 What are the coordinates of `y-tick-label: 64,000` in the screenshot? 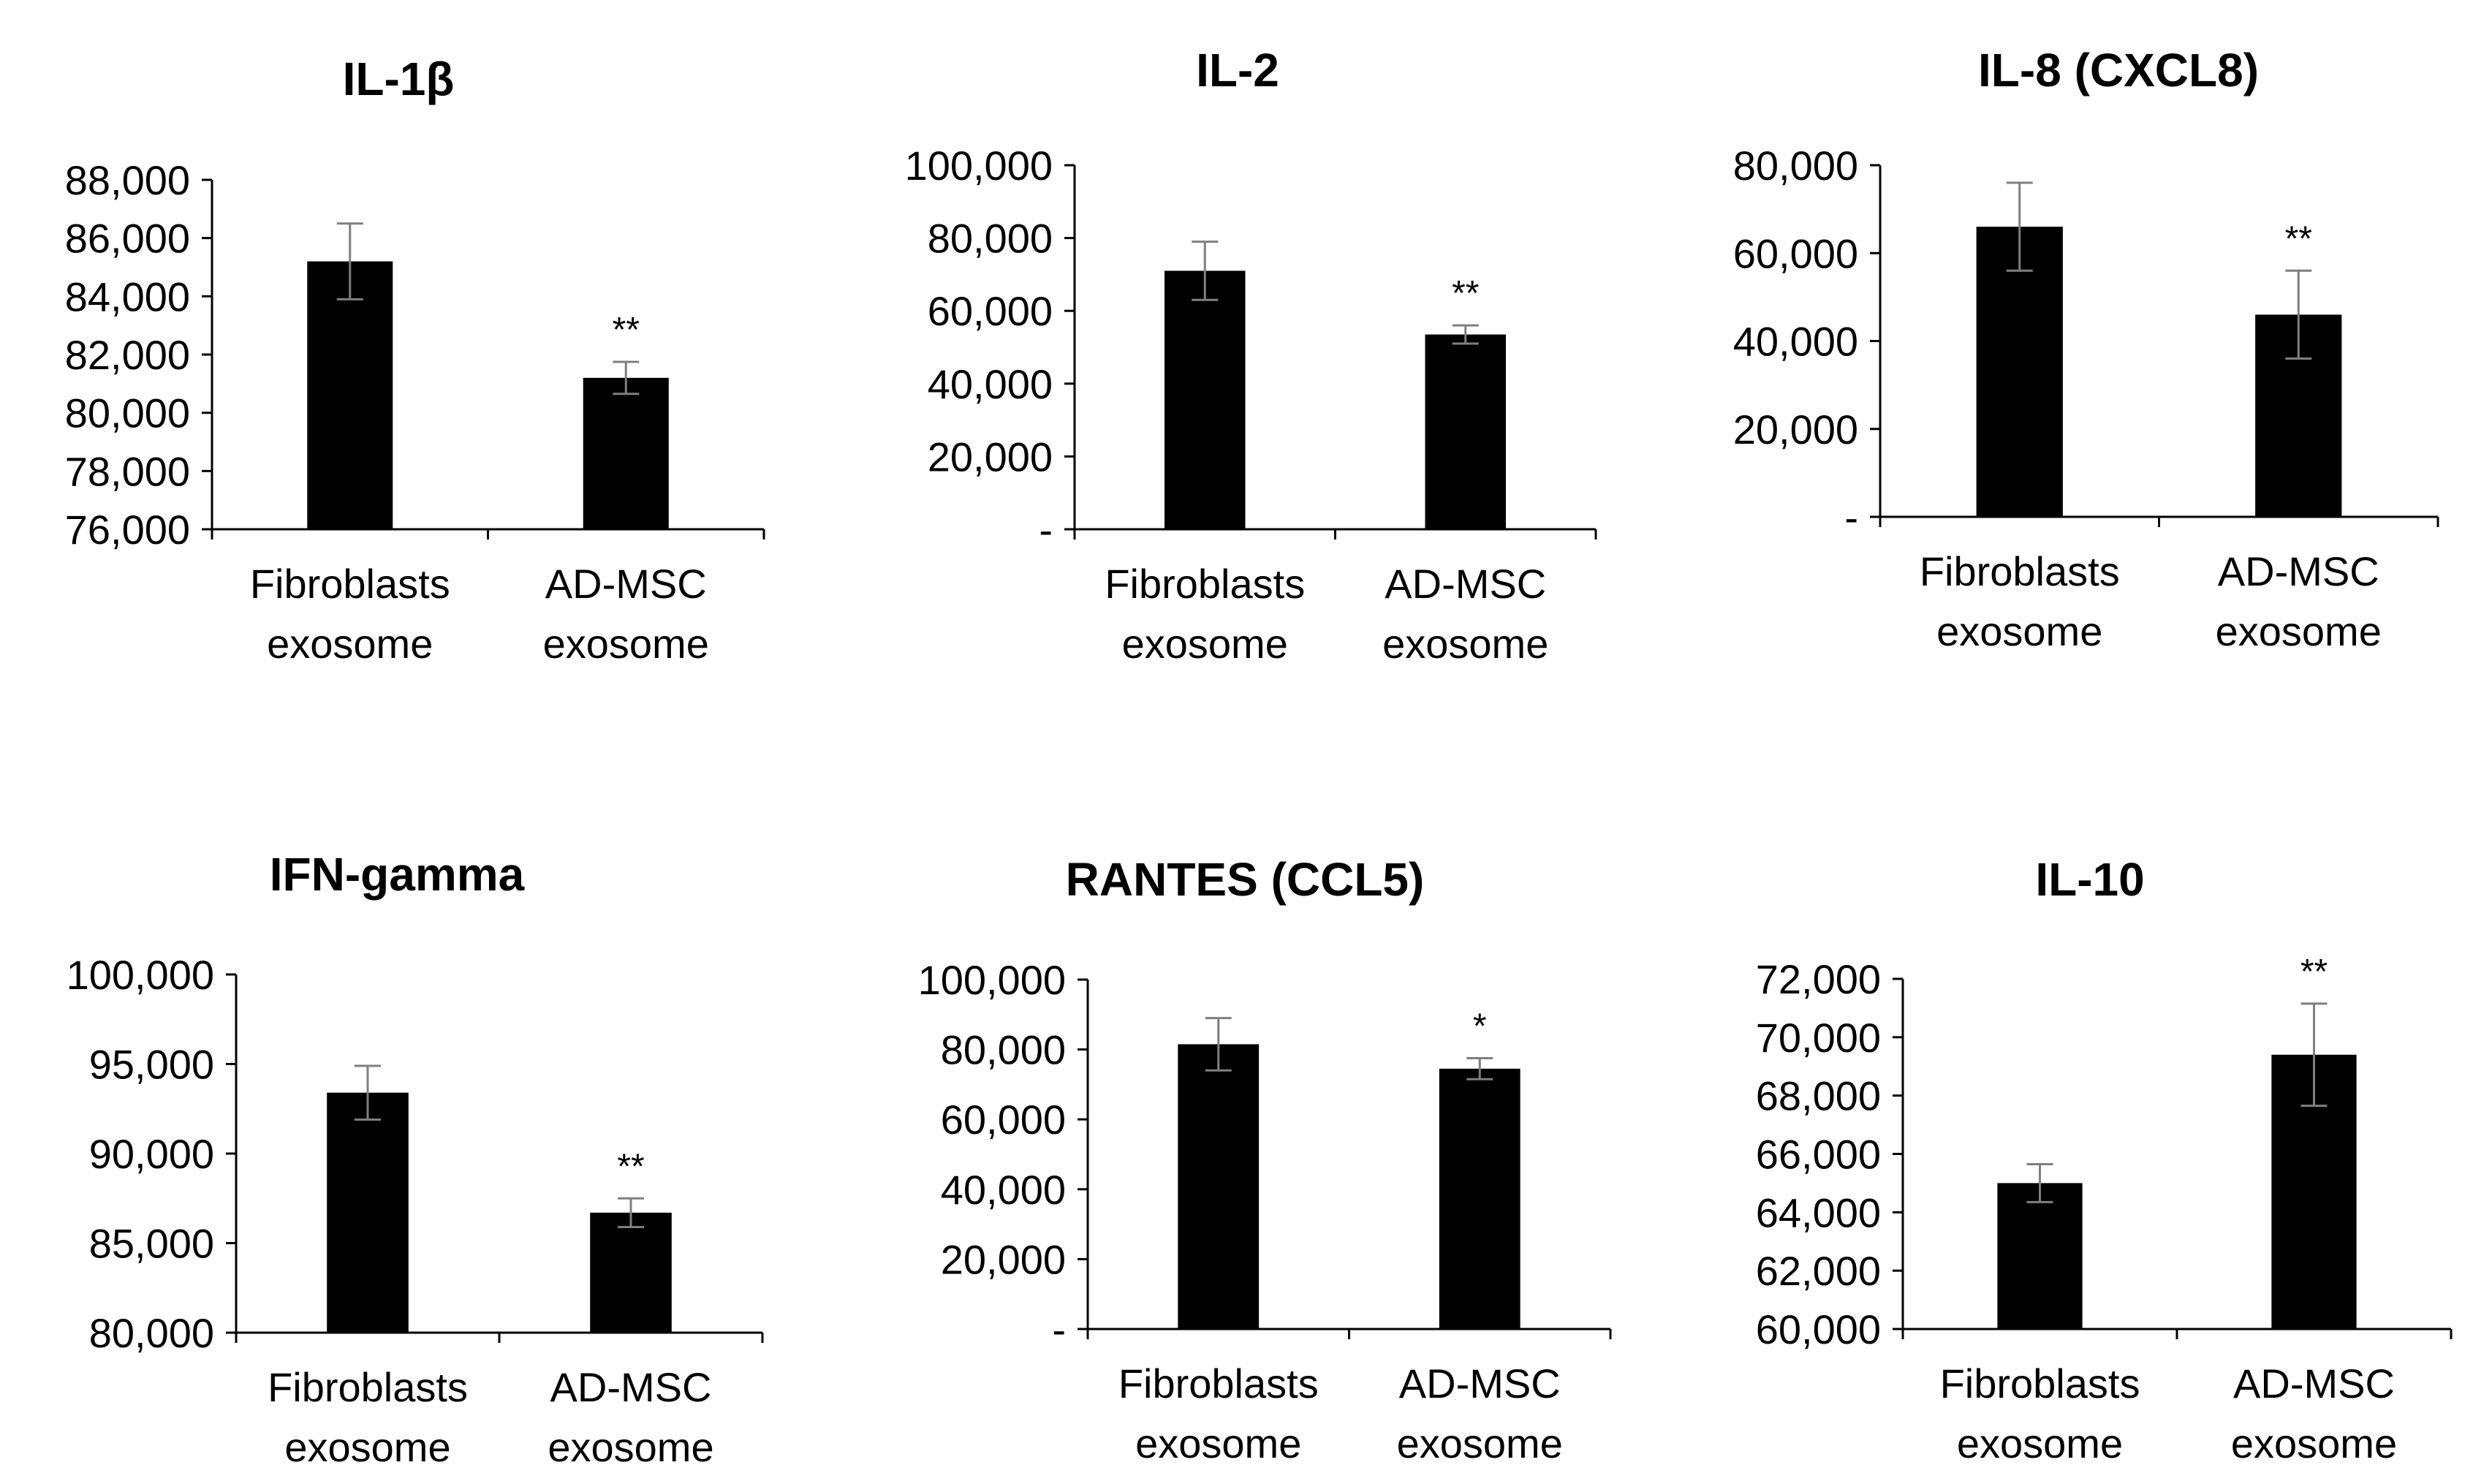 It's located at (1819, 1212).